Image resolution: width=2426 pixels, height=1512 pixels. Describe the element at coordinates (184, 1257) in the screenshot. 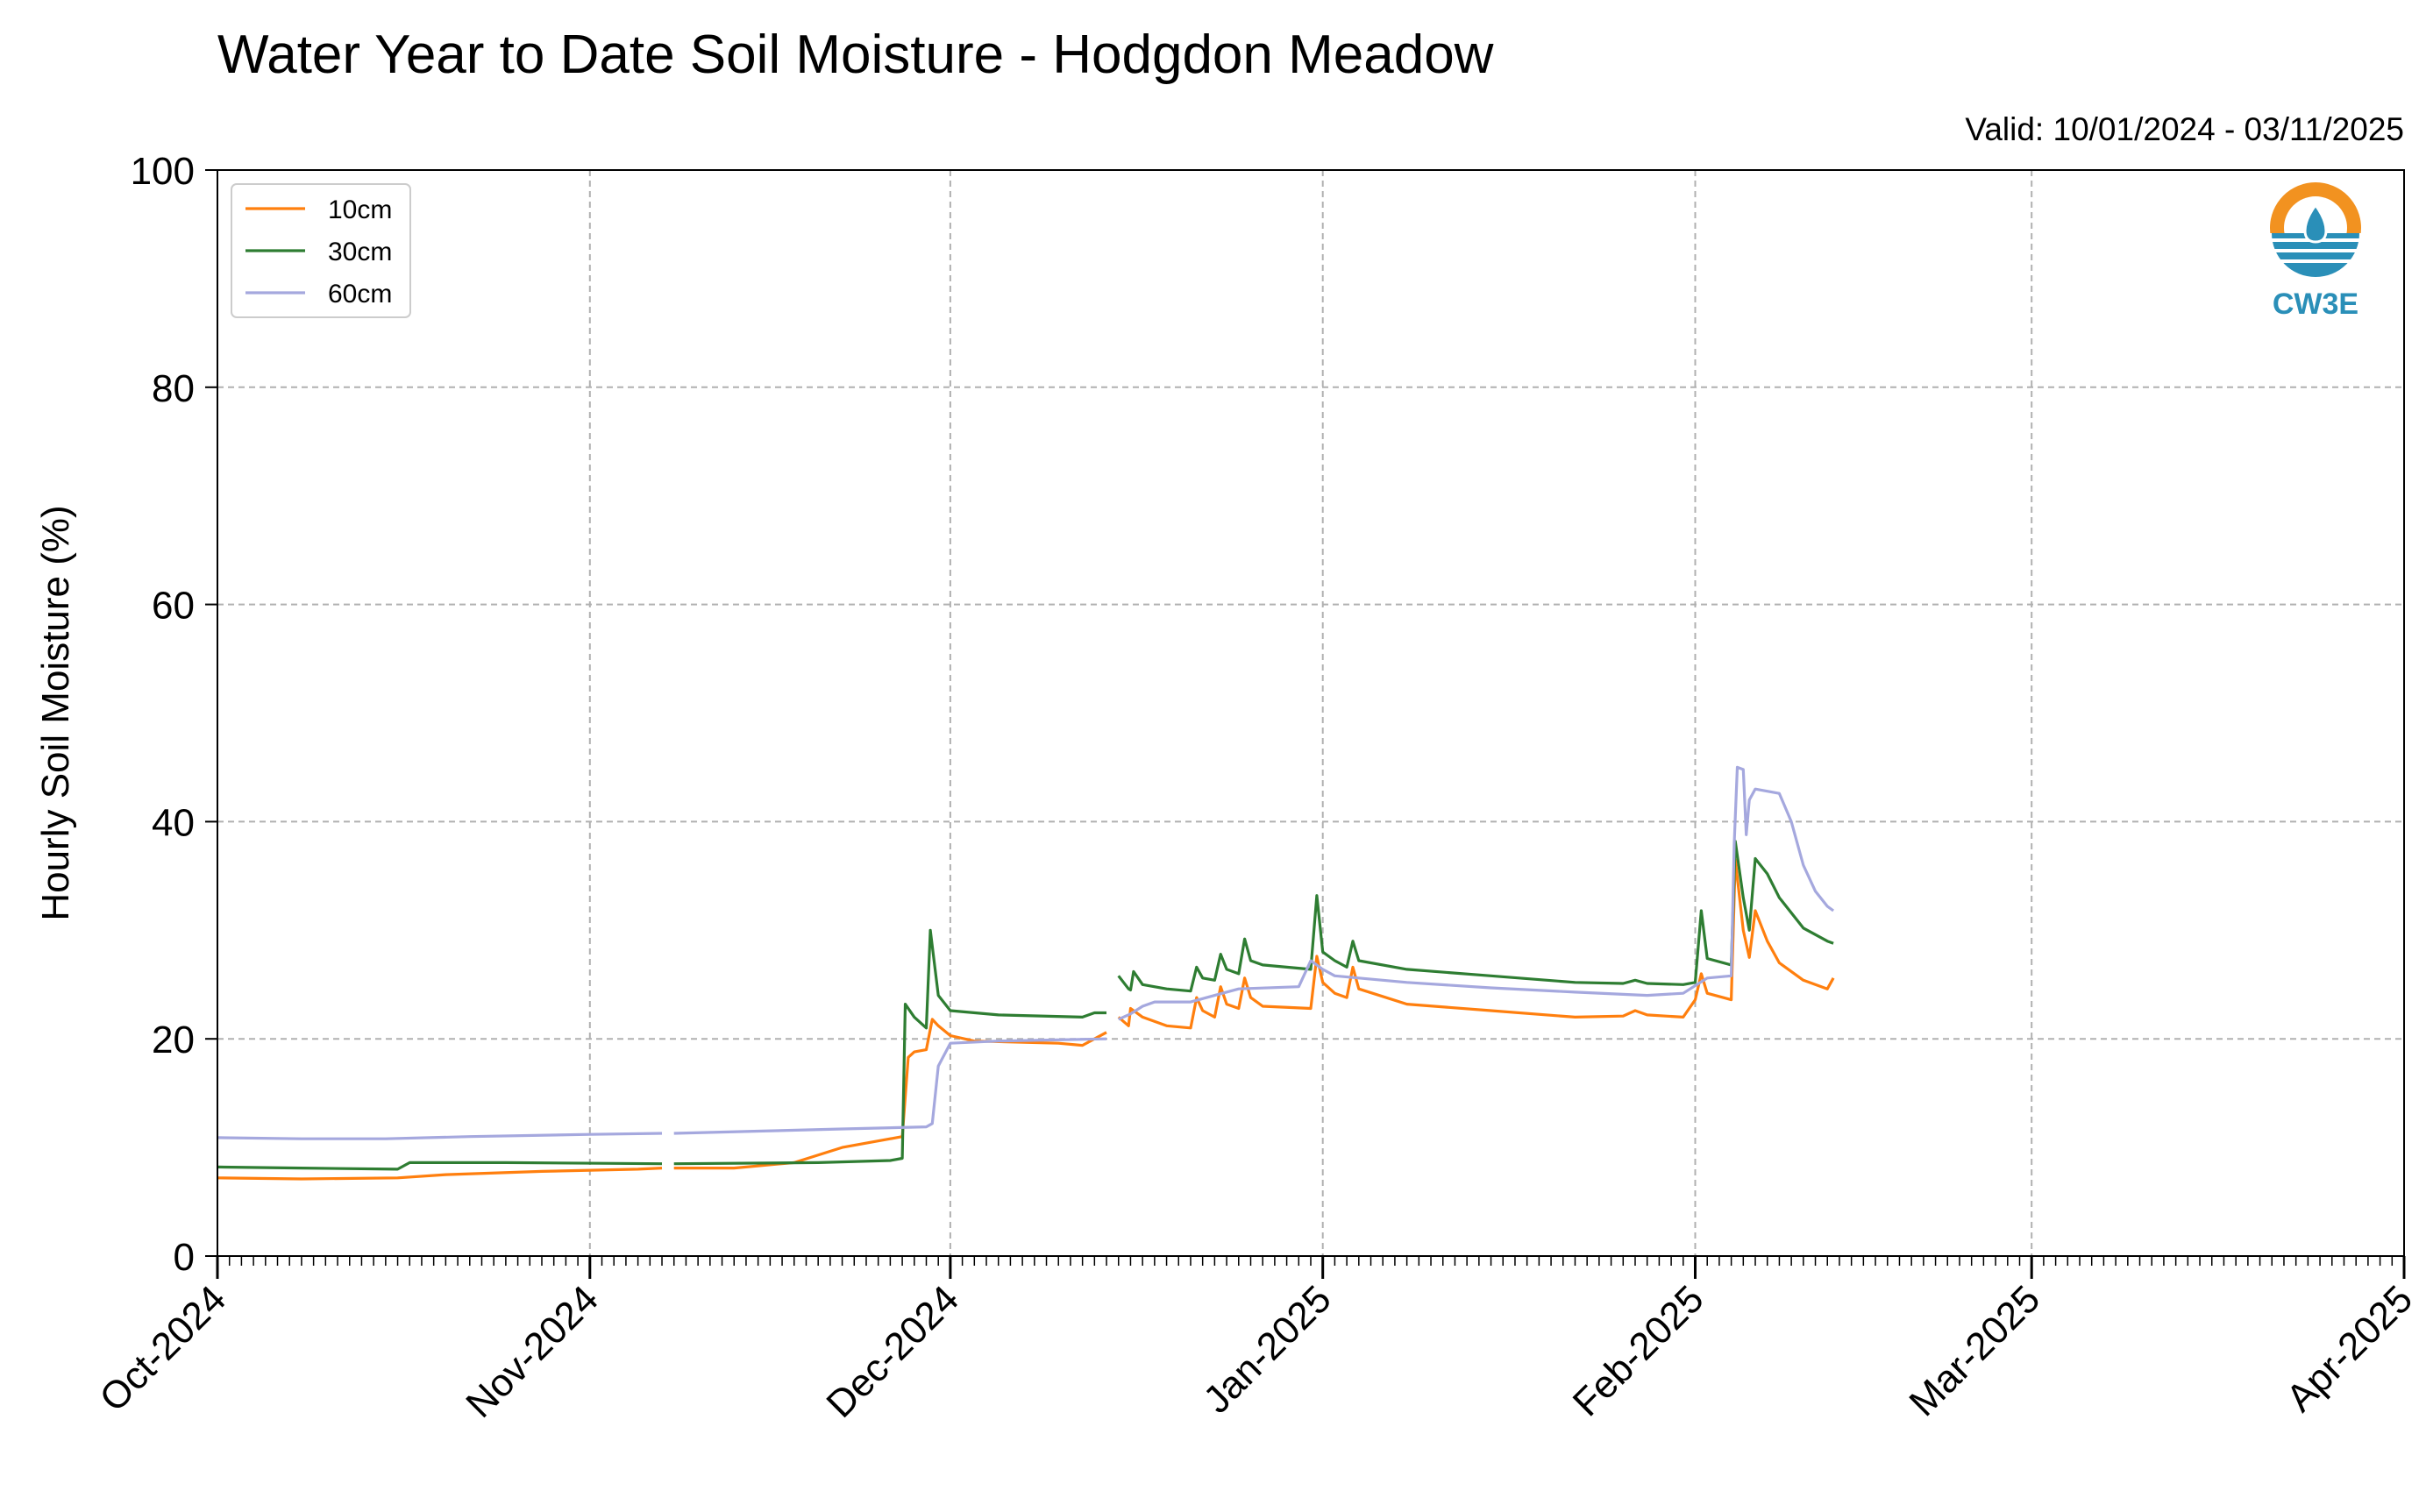

I see `y-tick-label: 0` at that location.